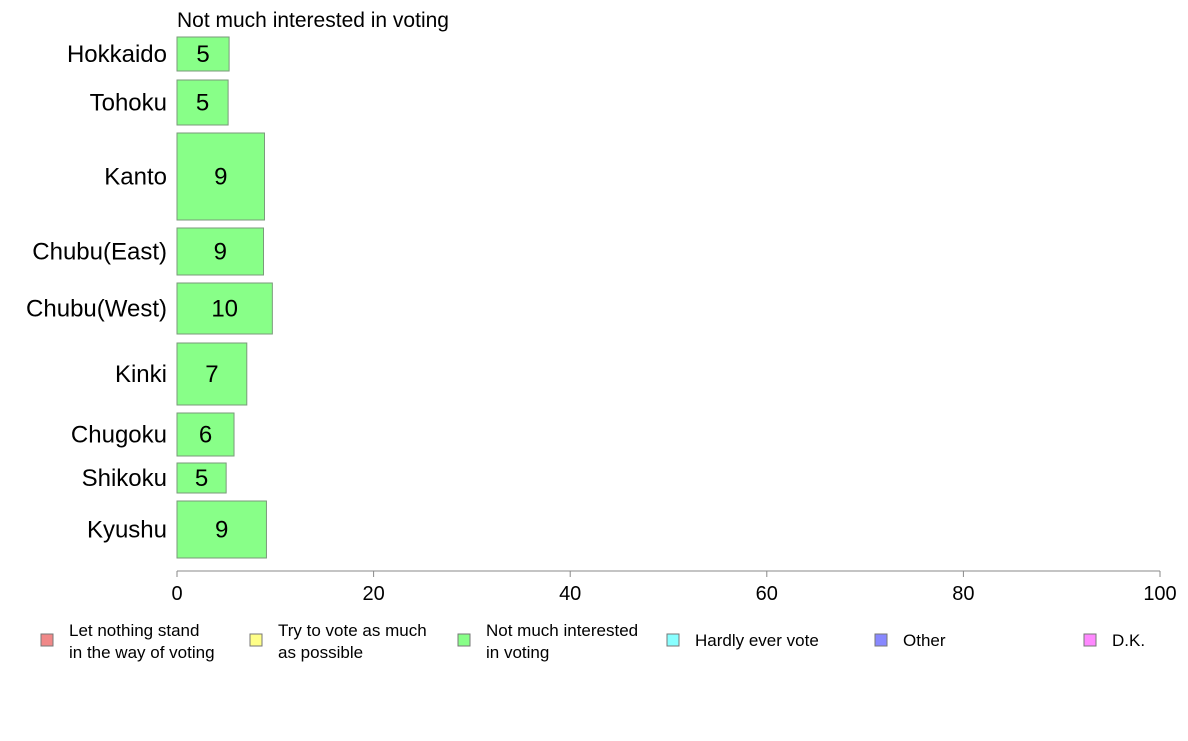  I want to click on legend-label: Let nothing stand in the way of voting, so click(142, 641).